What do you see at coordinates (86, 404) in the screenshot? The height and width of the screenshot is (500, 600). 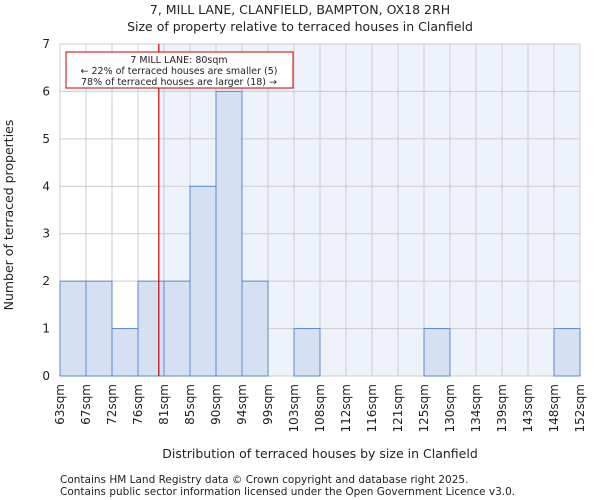 I see `x-tick-label: 67sqm` at bounding box center [86, 404].